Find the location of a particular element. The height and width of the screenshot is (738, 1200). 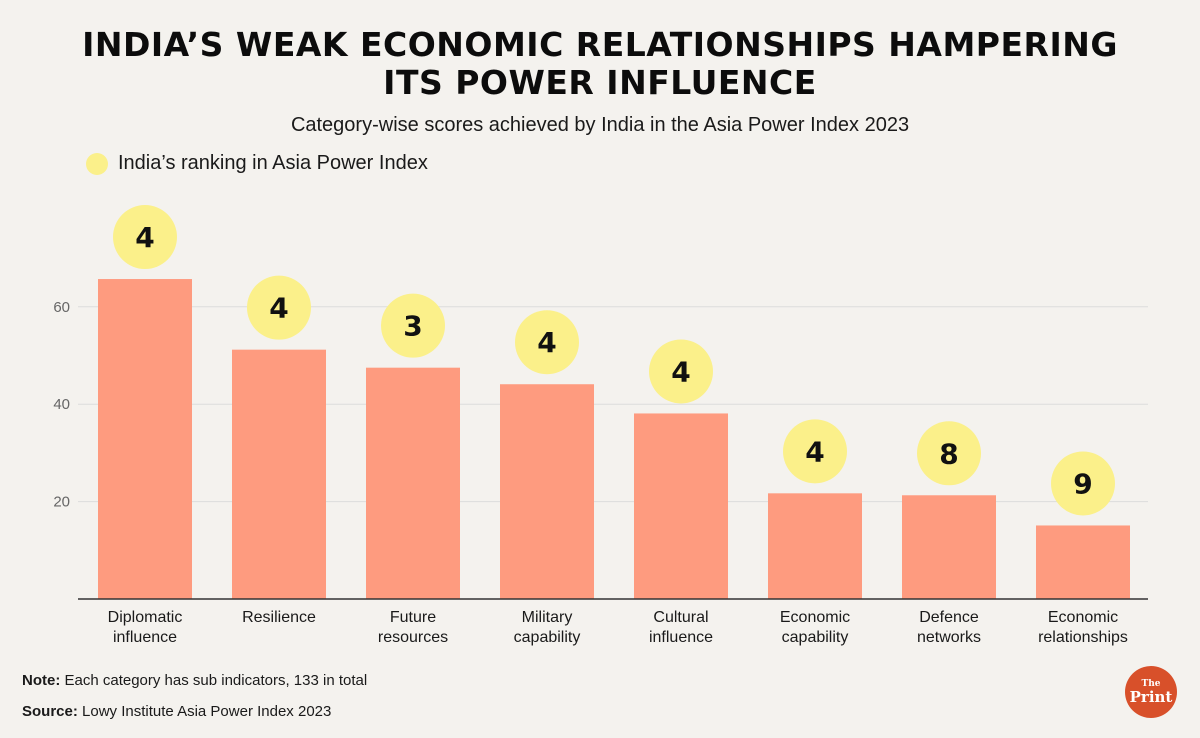

x-tick-label: resources is located at coordinates (413, 637).